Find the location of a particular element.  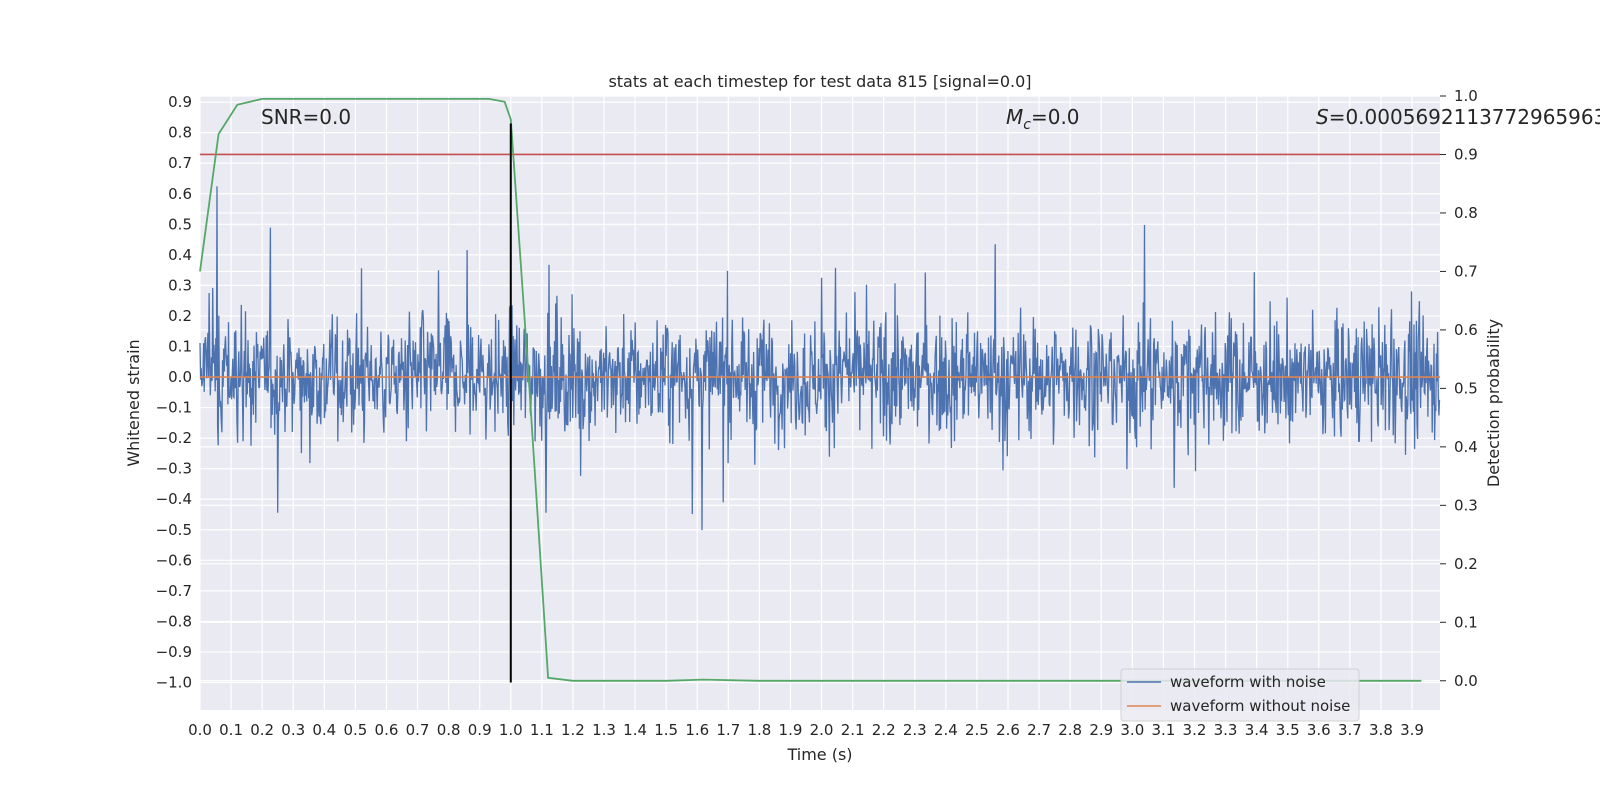

y-tick-label: −0.3 is located at coordinates (174, 469).